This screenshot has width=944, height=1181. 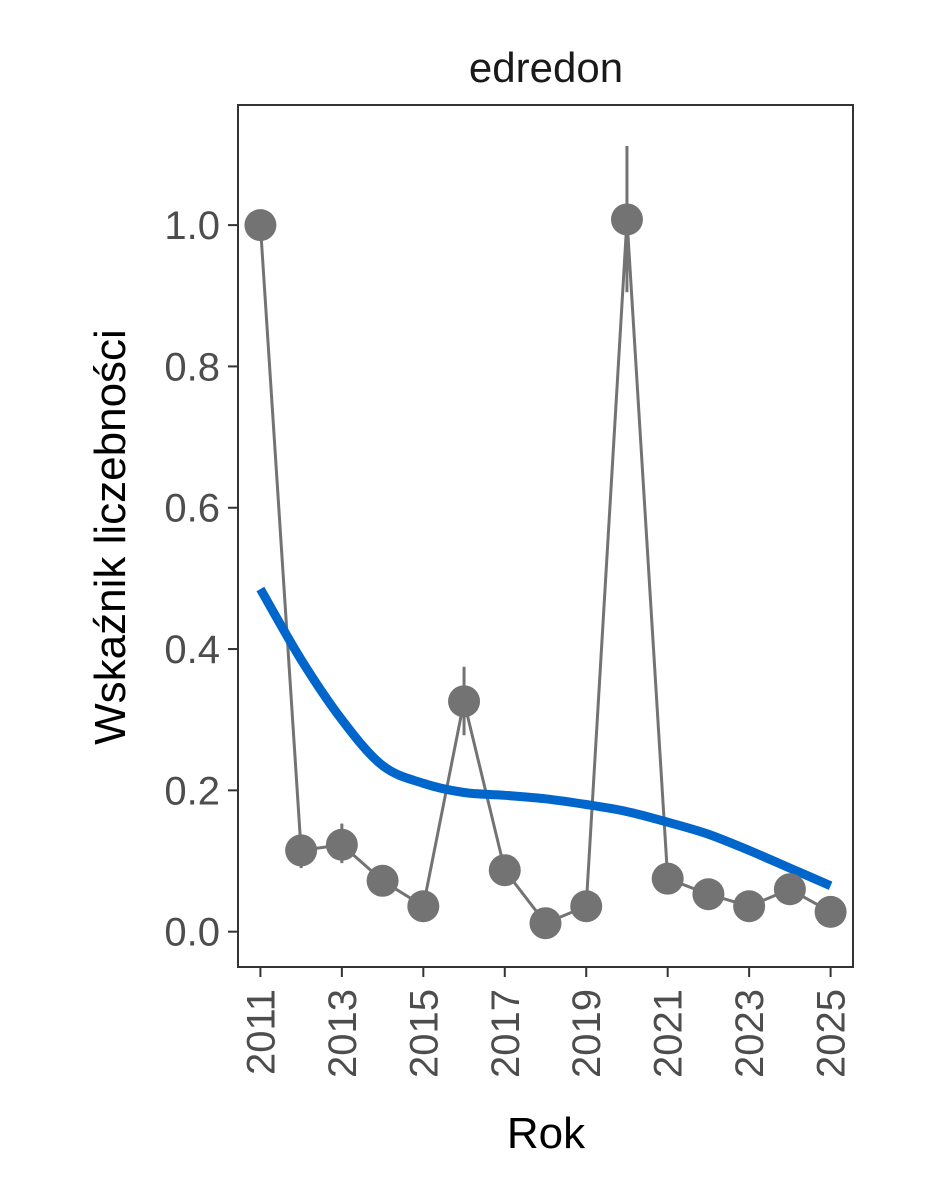 What do you see at coordinates (546, 67) in the screenshot?
I see `chart-title: edredon` at bounding box center [546, 67].